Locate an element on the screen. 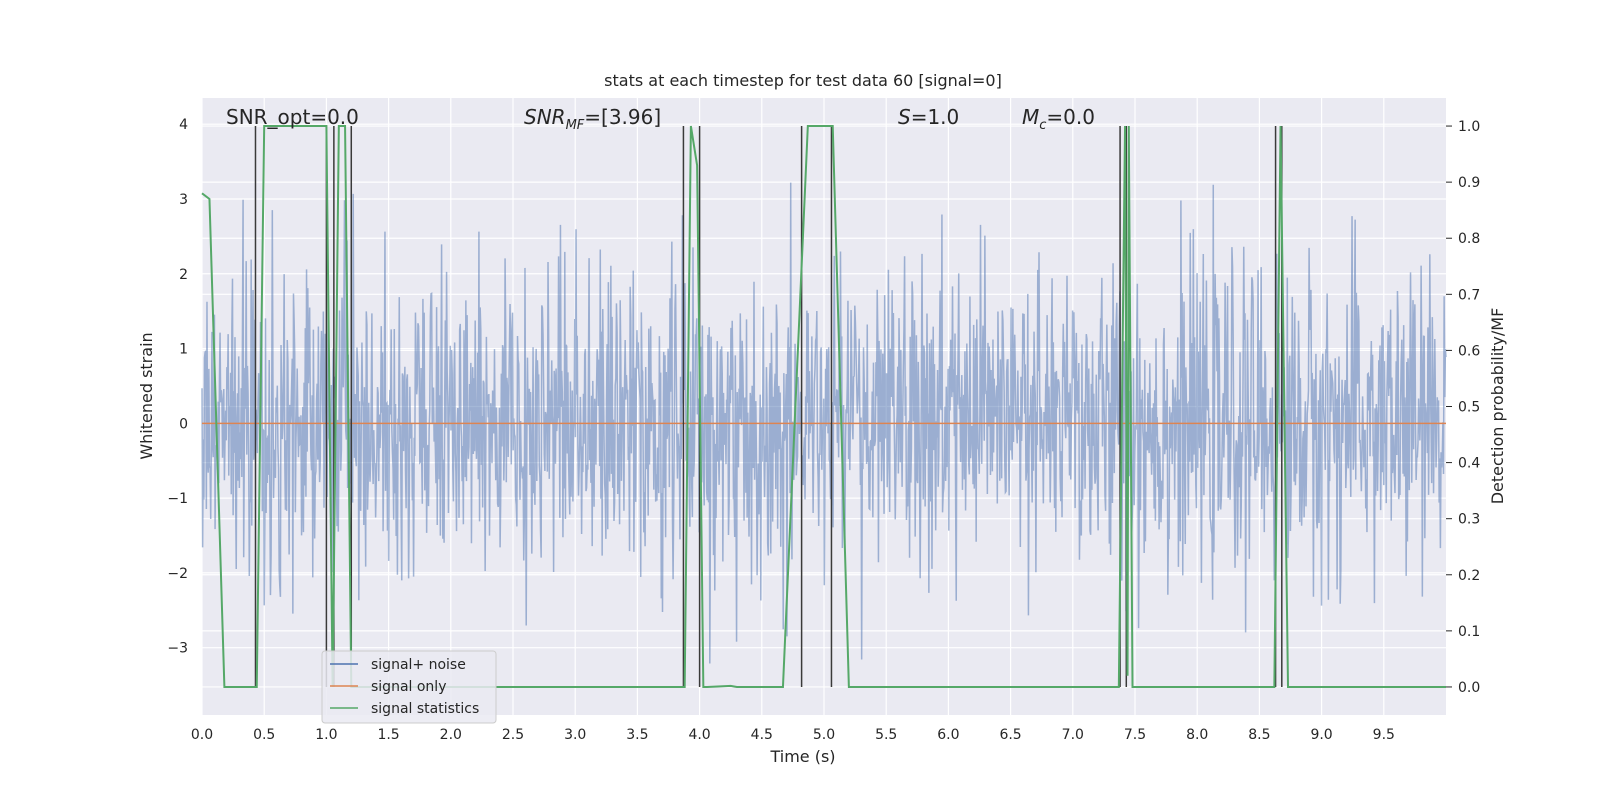 The image size is (1600, 800). y-right-tick-label: 0.7 is located at coordinates (1469, 295).